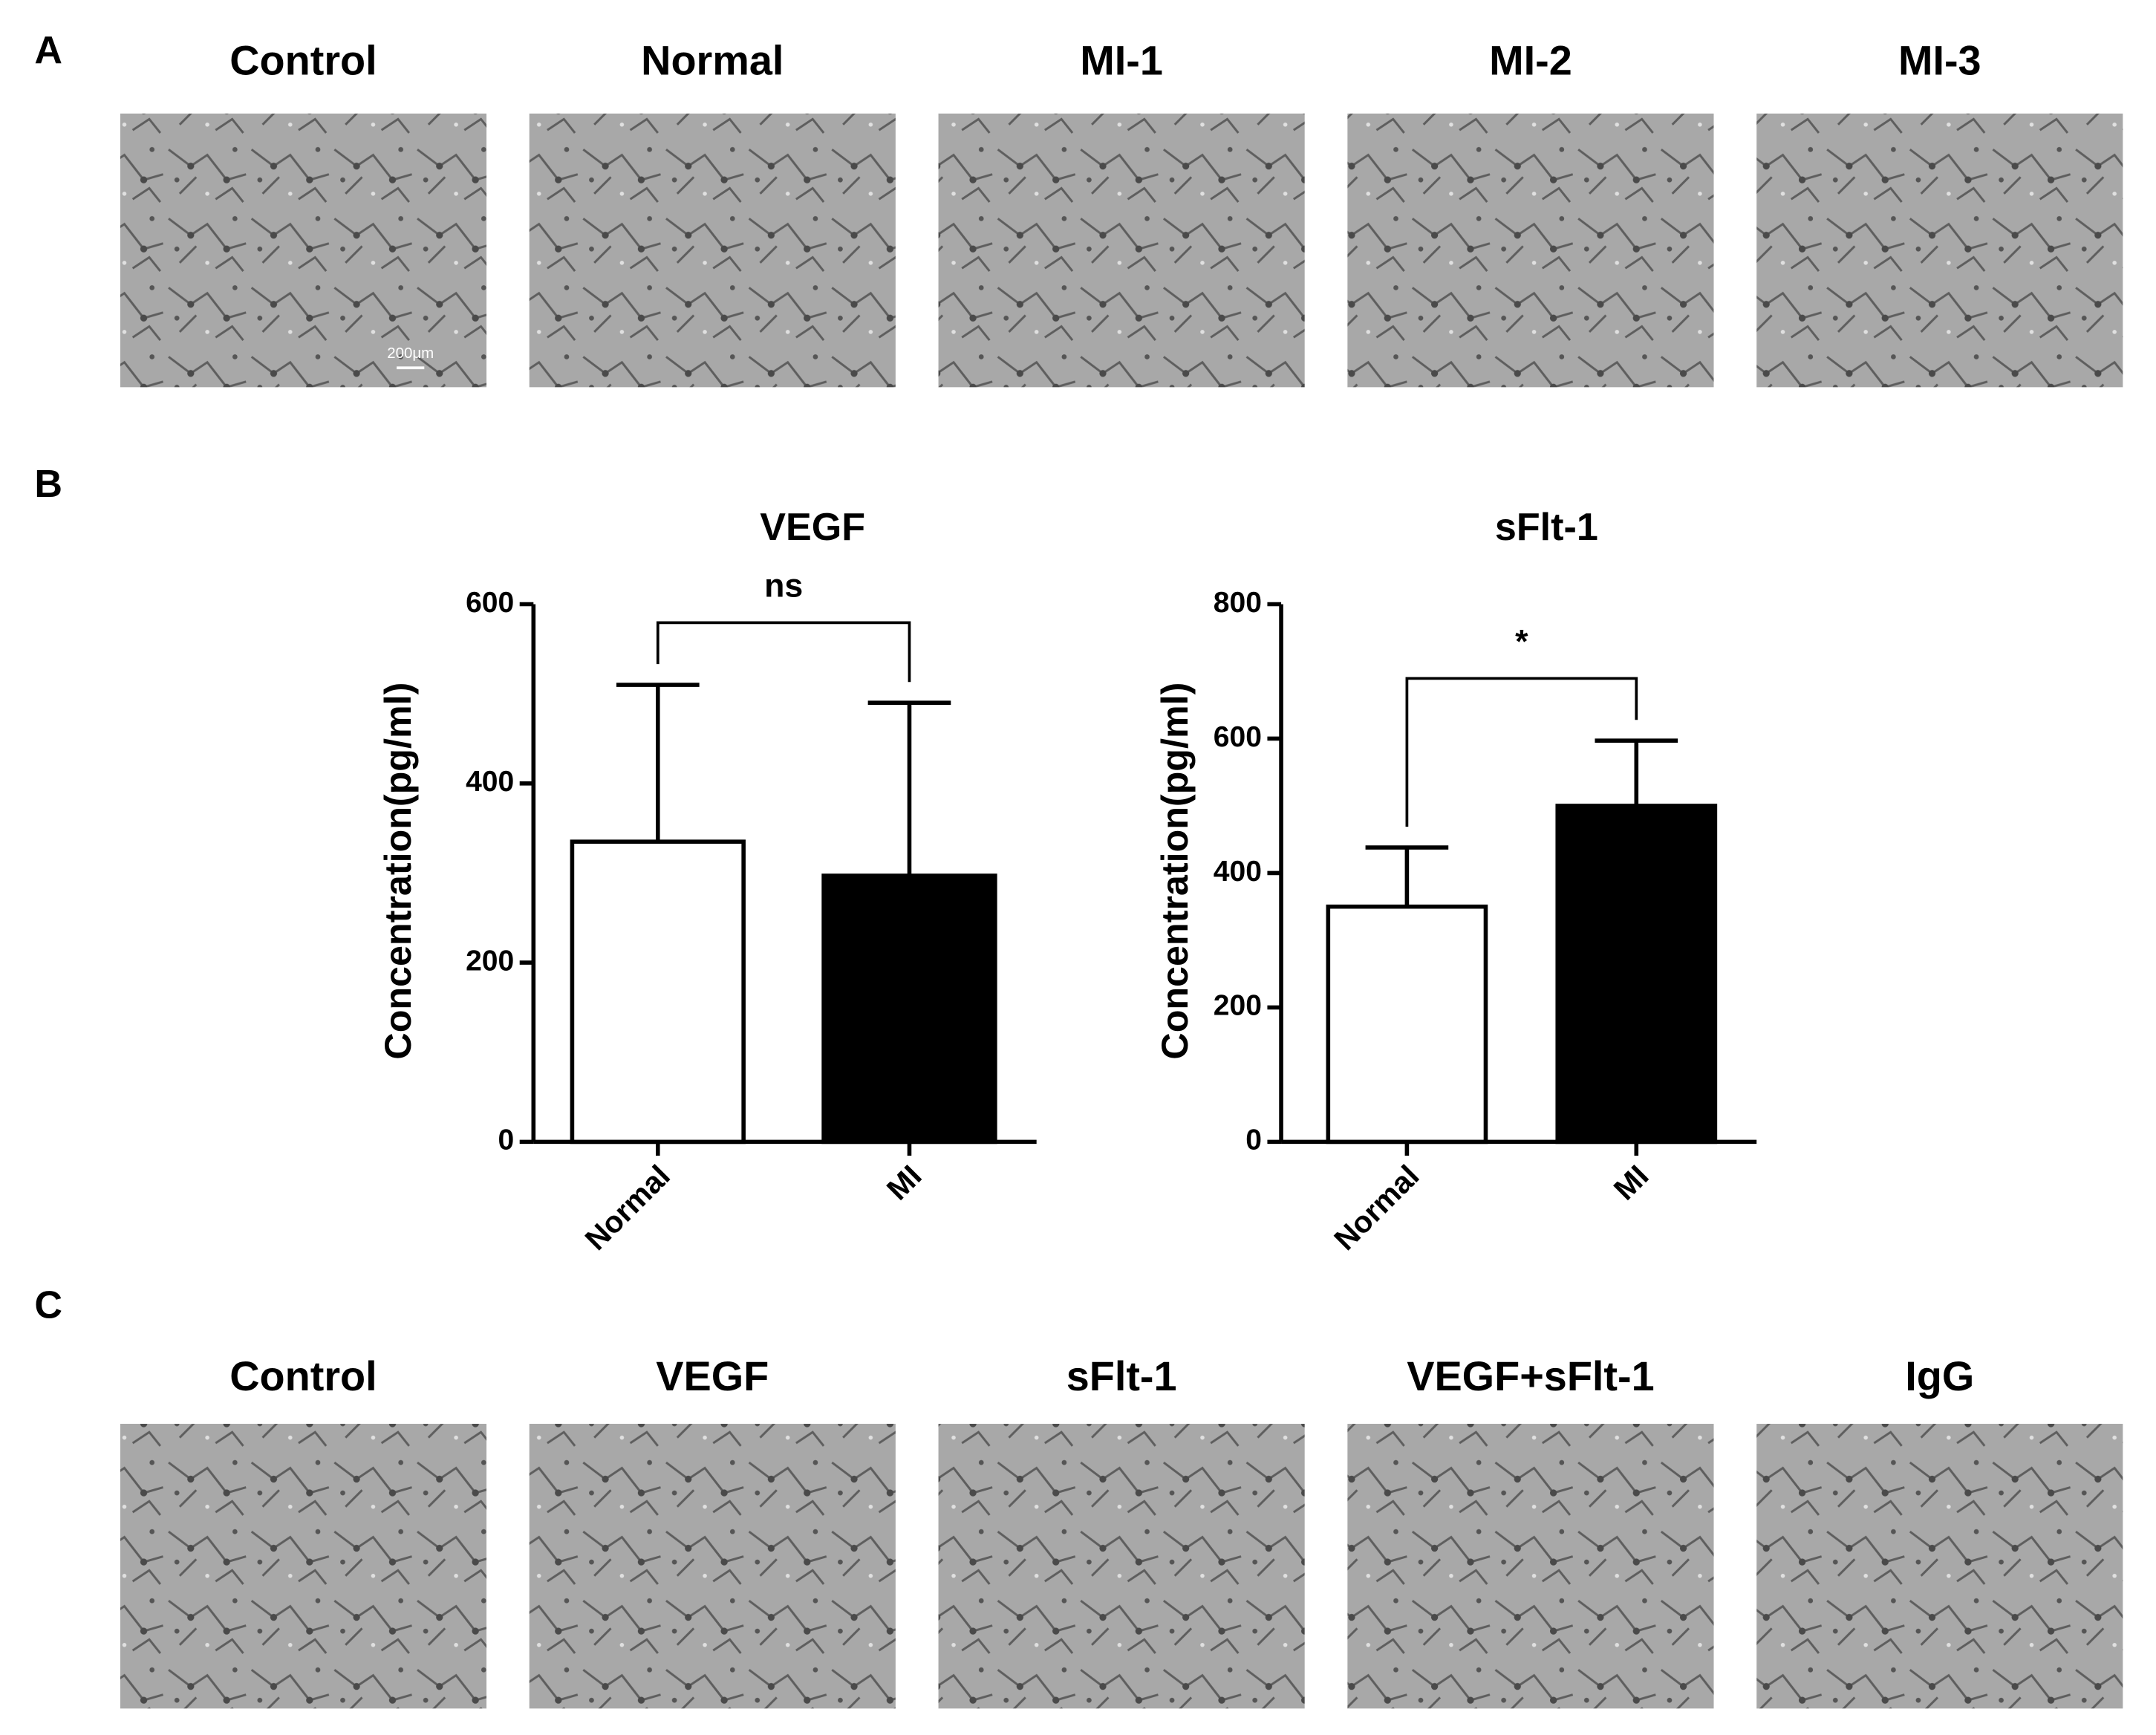  I want to click on chart-title: VEGF, so click(812, 527).